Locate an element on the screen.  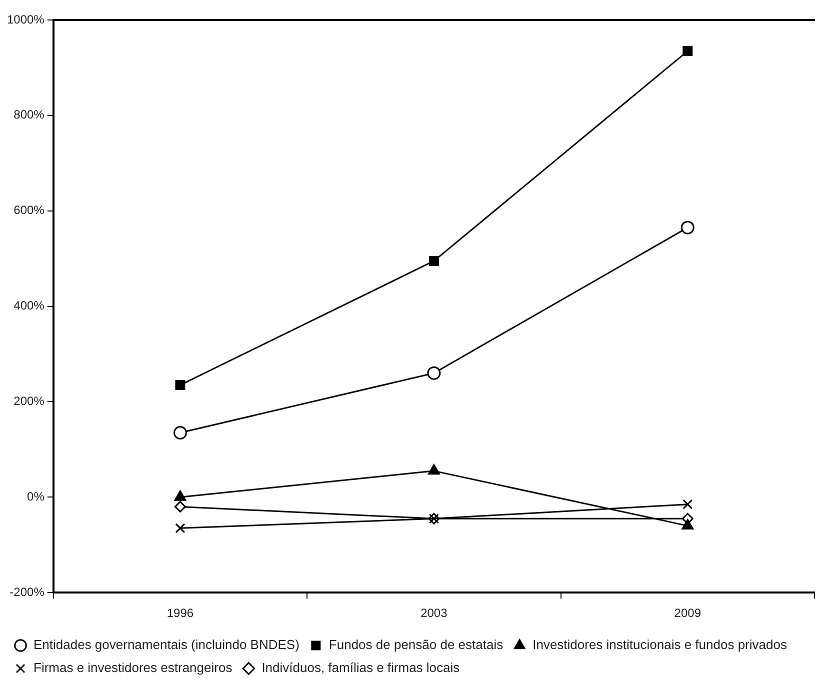
legend-label: Indivíduos, famílias e firmas locais is located at coordinates (361, 668).